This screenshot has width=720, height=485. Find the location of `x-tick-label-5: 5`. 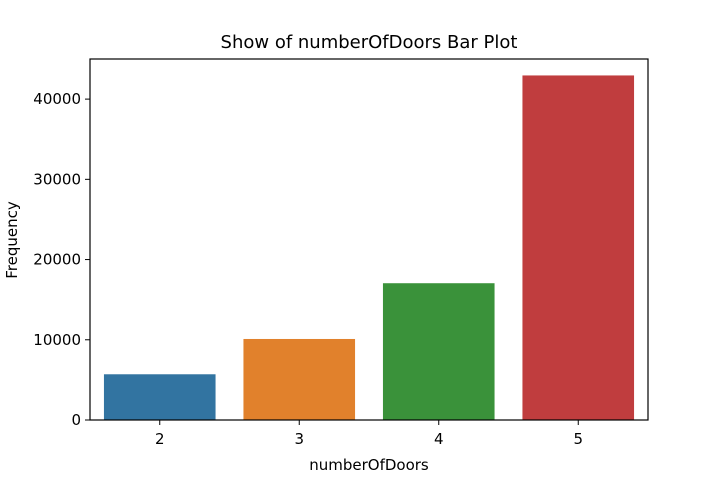

x-tick-label-5: 5 is located at coordinates (578, 439).